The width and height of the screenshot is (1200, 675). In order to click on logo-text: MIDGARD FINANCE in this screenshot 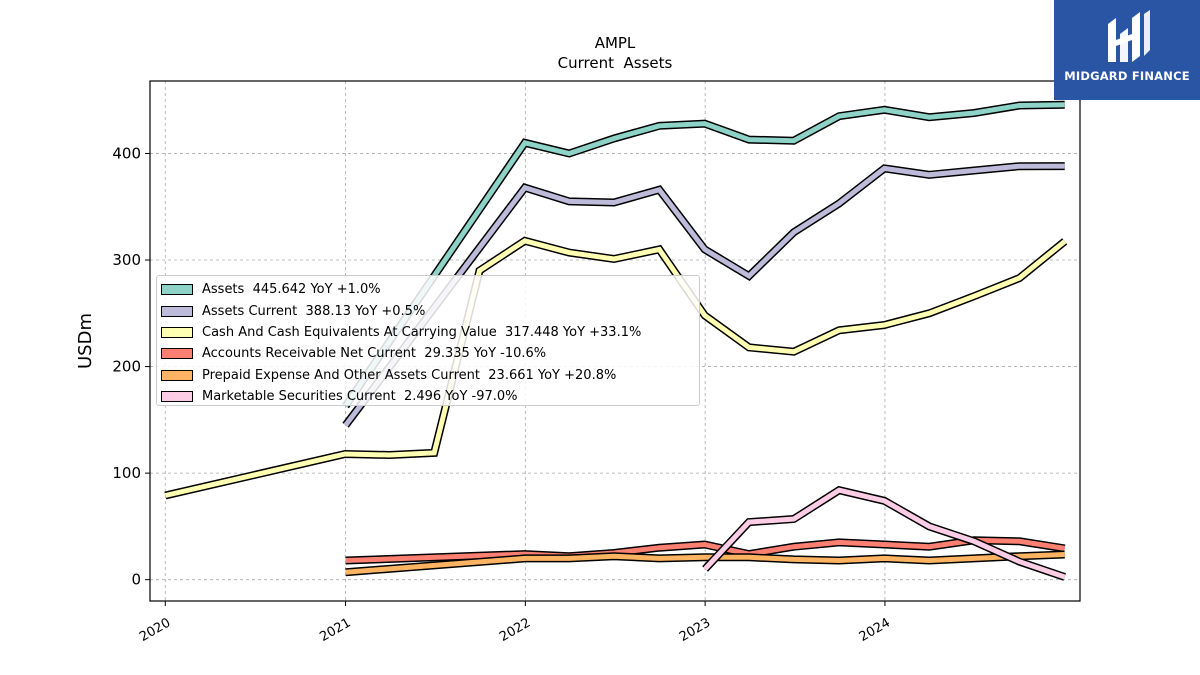, I will do `click(1127, 76)`.